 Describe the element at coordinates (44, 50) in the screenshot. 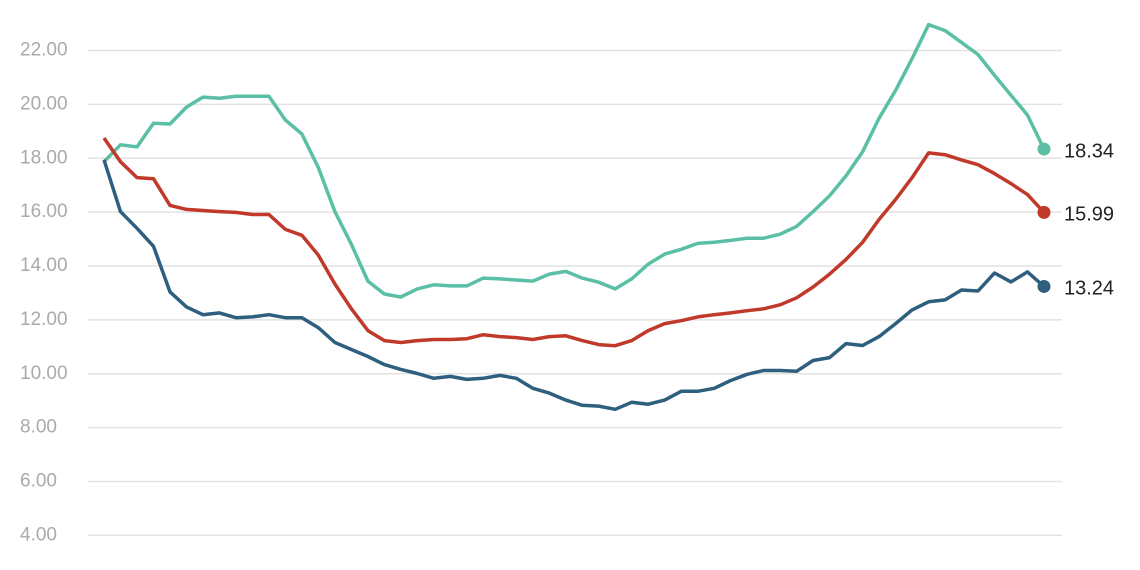

I see `y-tick-label: 22.00` at that location.